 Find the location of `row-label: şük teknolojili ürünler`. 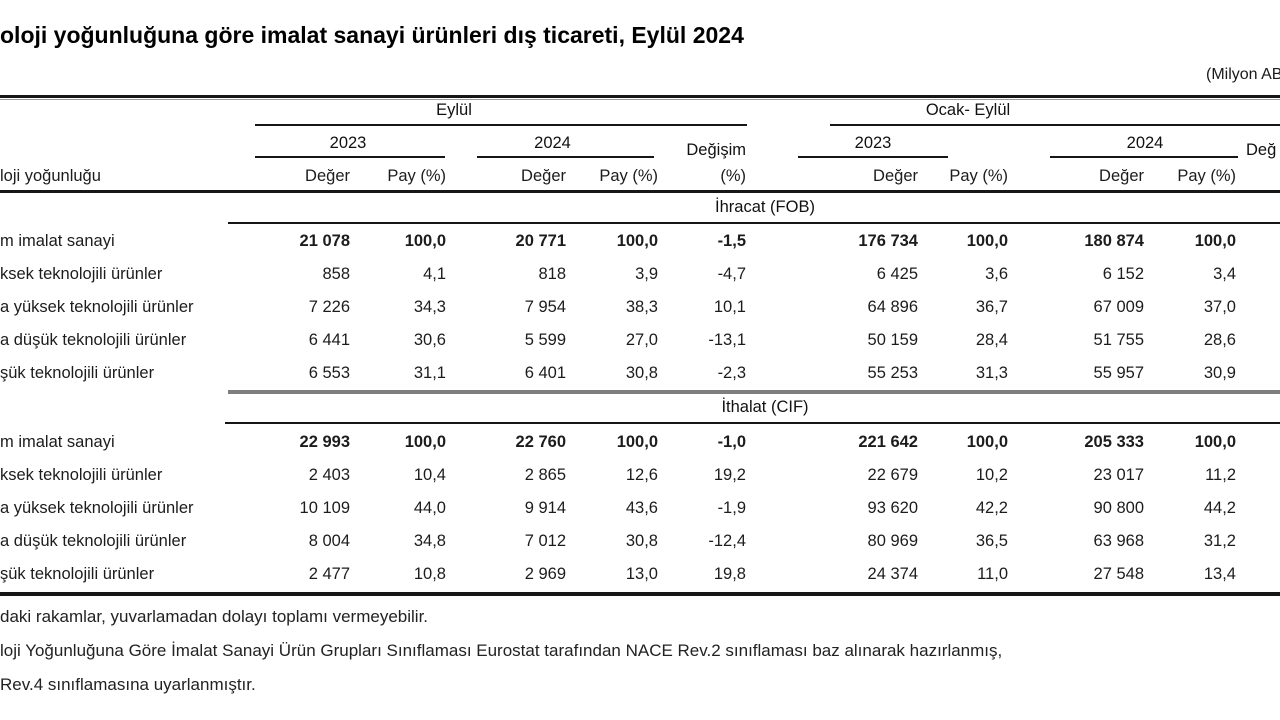

row-label: şük teknolojili ürünler is located at coordinates (77, 574).